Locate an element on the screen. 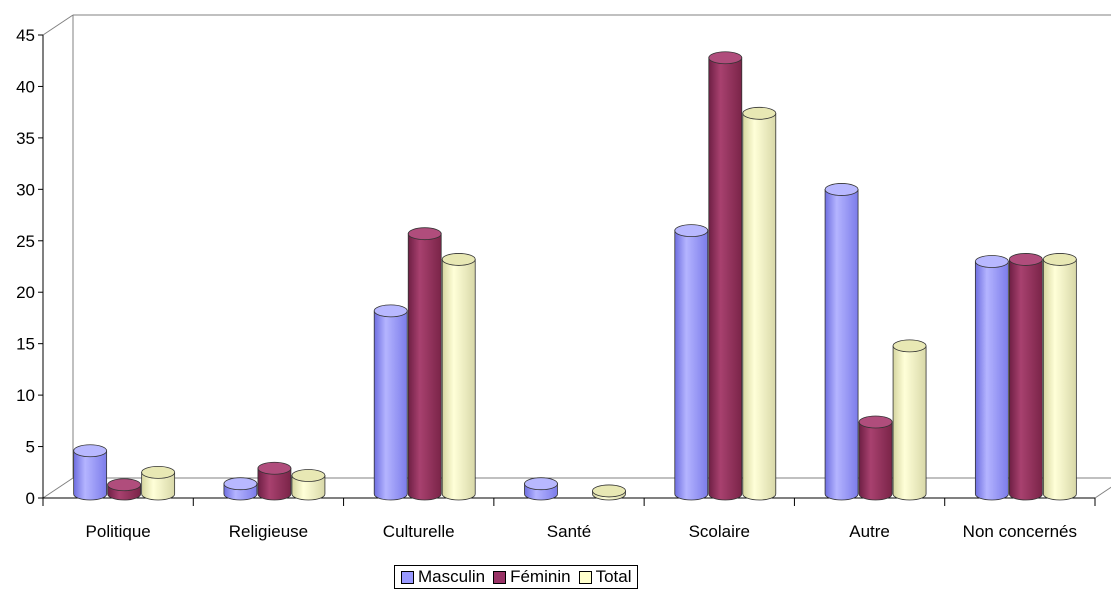  bar-féminin-6 is located at coordinates (1025, 376).